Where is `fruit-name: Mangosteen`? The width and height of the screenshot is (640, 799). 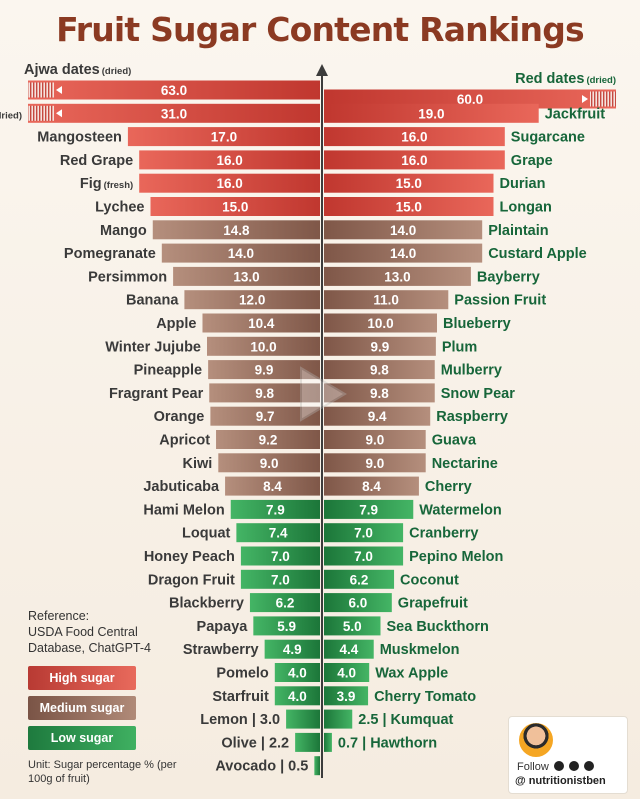
fruit-name: Mangosteen is located at coordinates (79, 138).